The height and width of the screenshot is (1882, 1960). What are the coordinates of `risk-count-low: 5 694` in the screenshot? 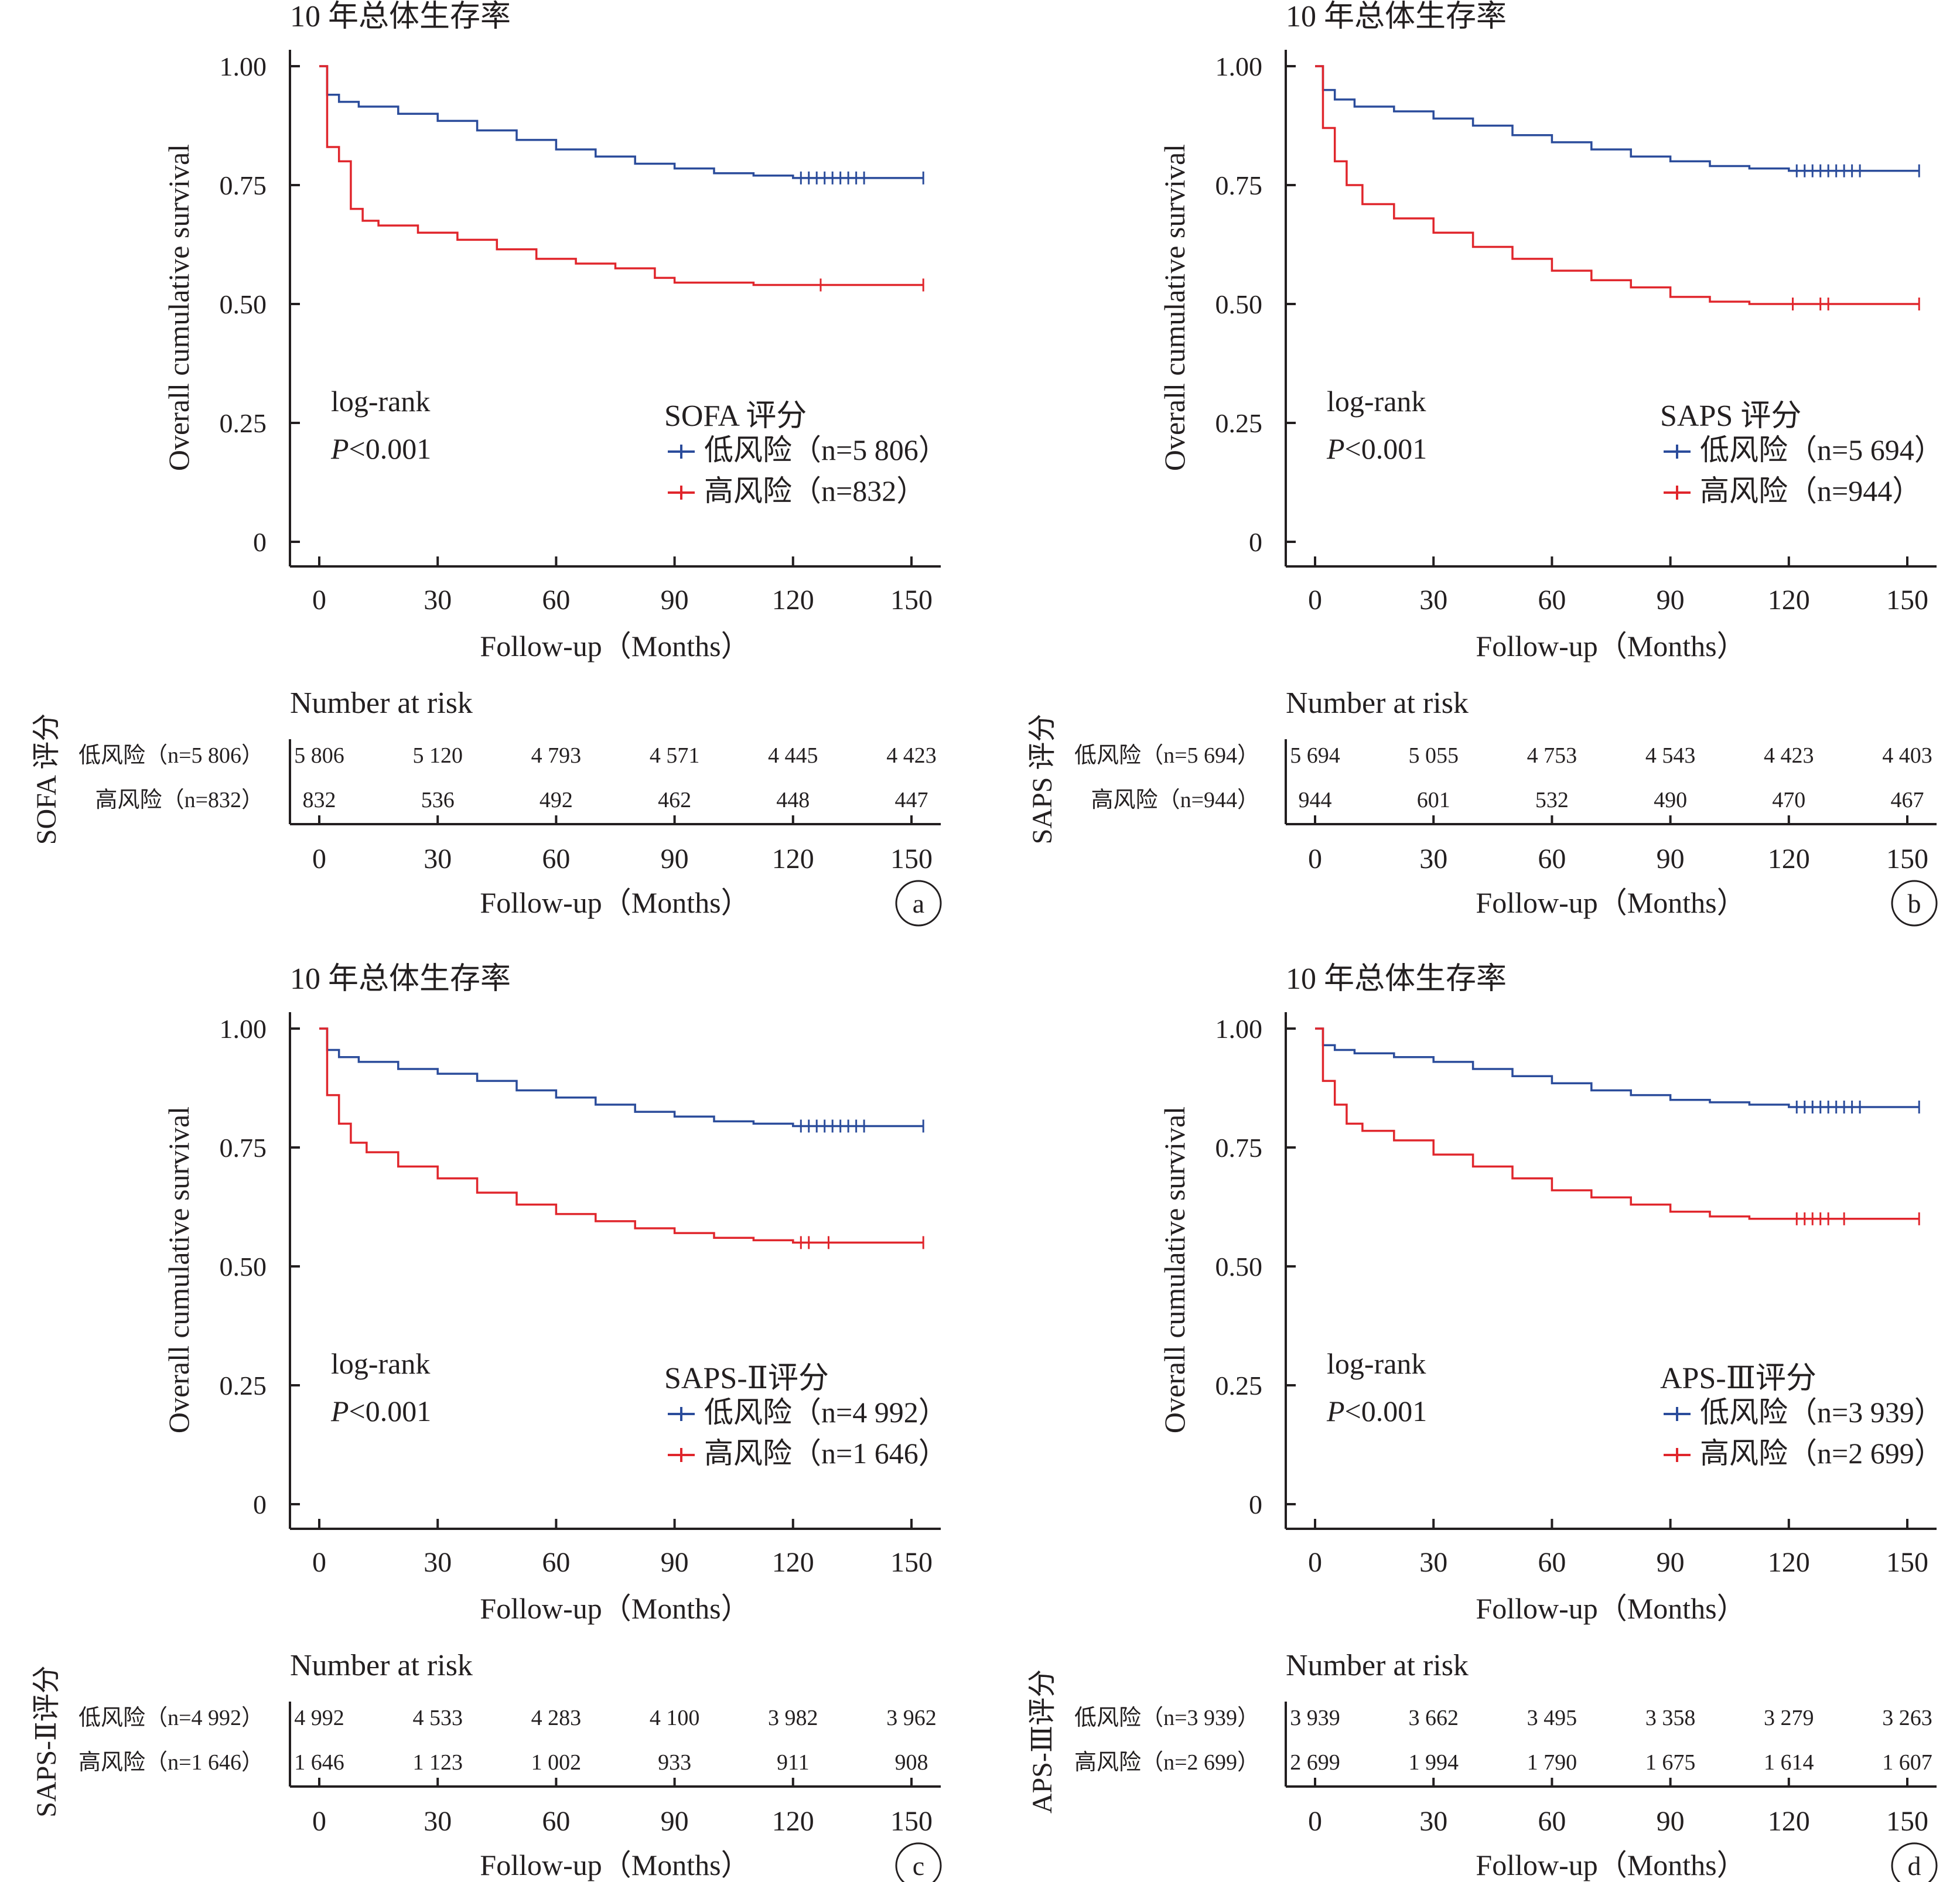 It's located at (1315, 755).